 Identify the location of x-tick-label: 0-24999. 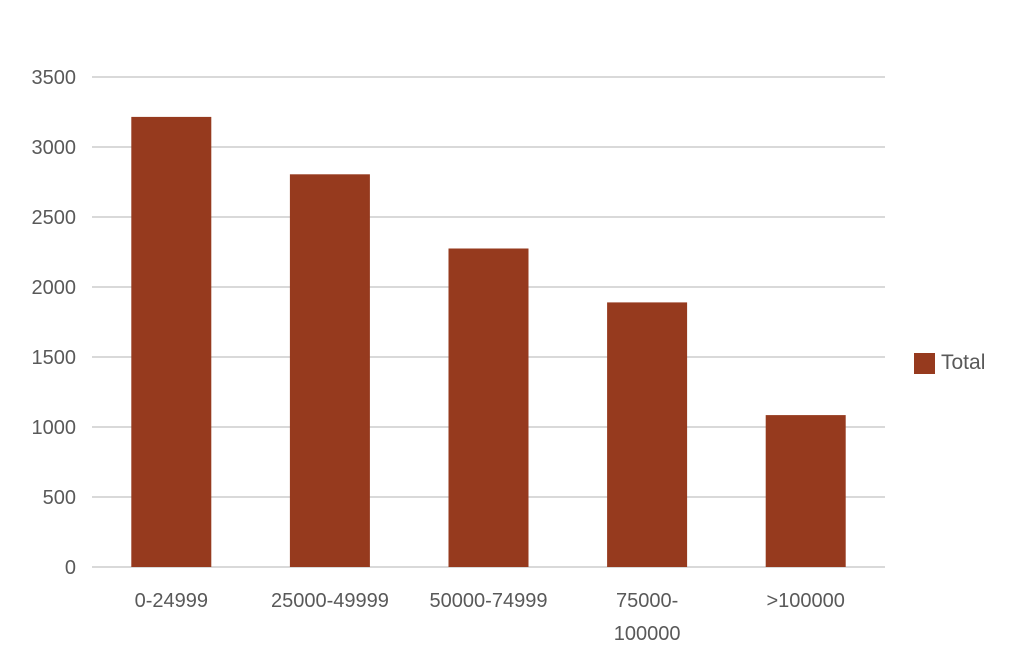
(171, 601).